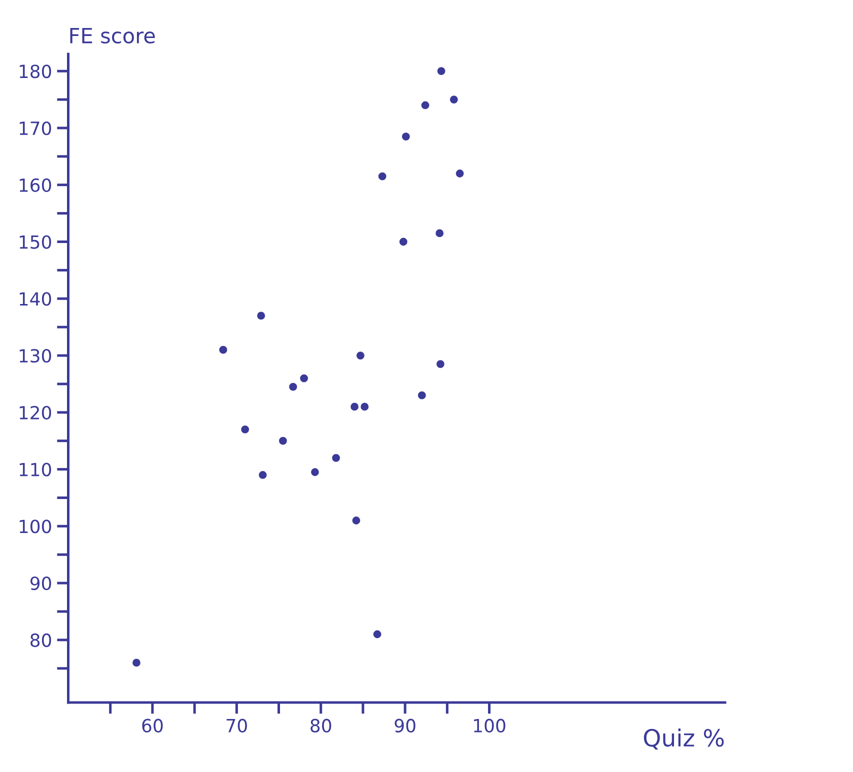 The height and width of the screenshot is (772, 853). Describe the element at coordinates (36, 128) in the screenshot. I see `y-tick-label: 170` at that location.